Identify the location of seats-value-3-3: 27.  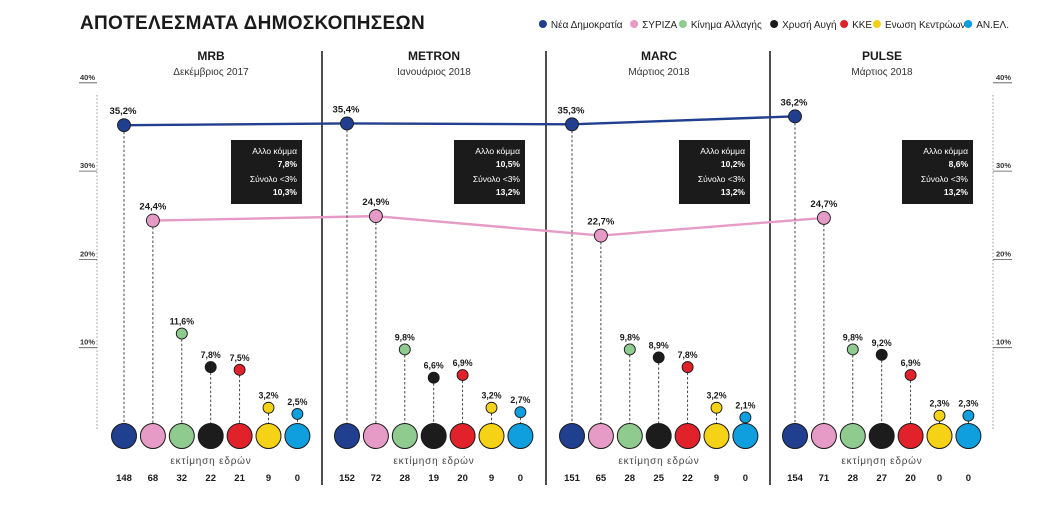
(881, 478).